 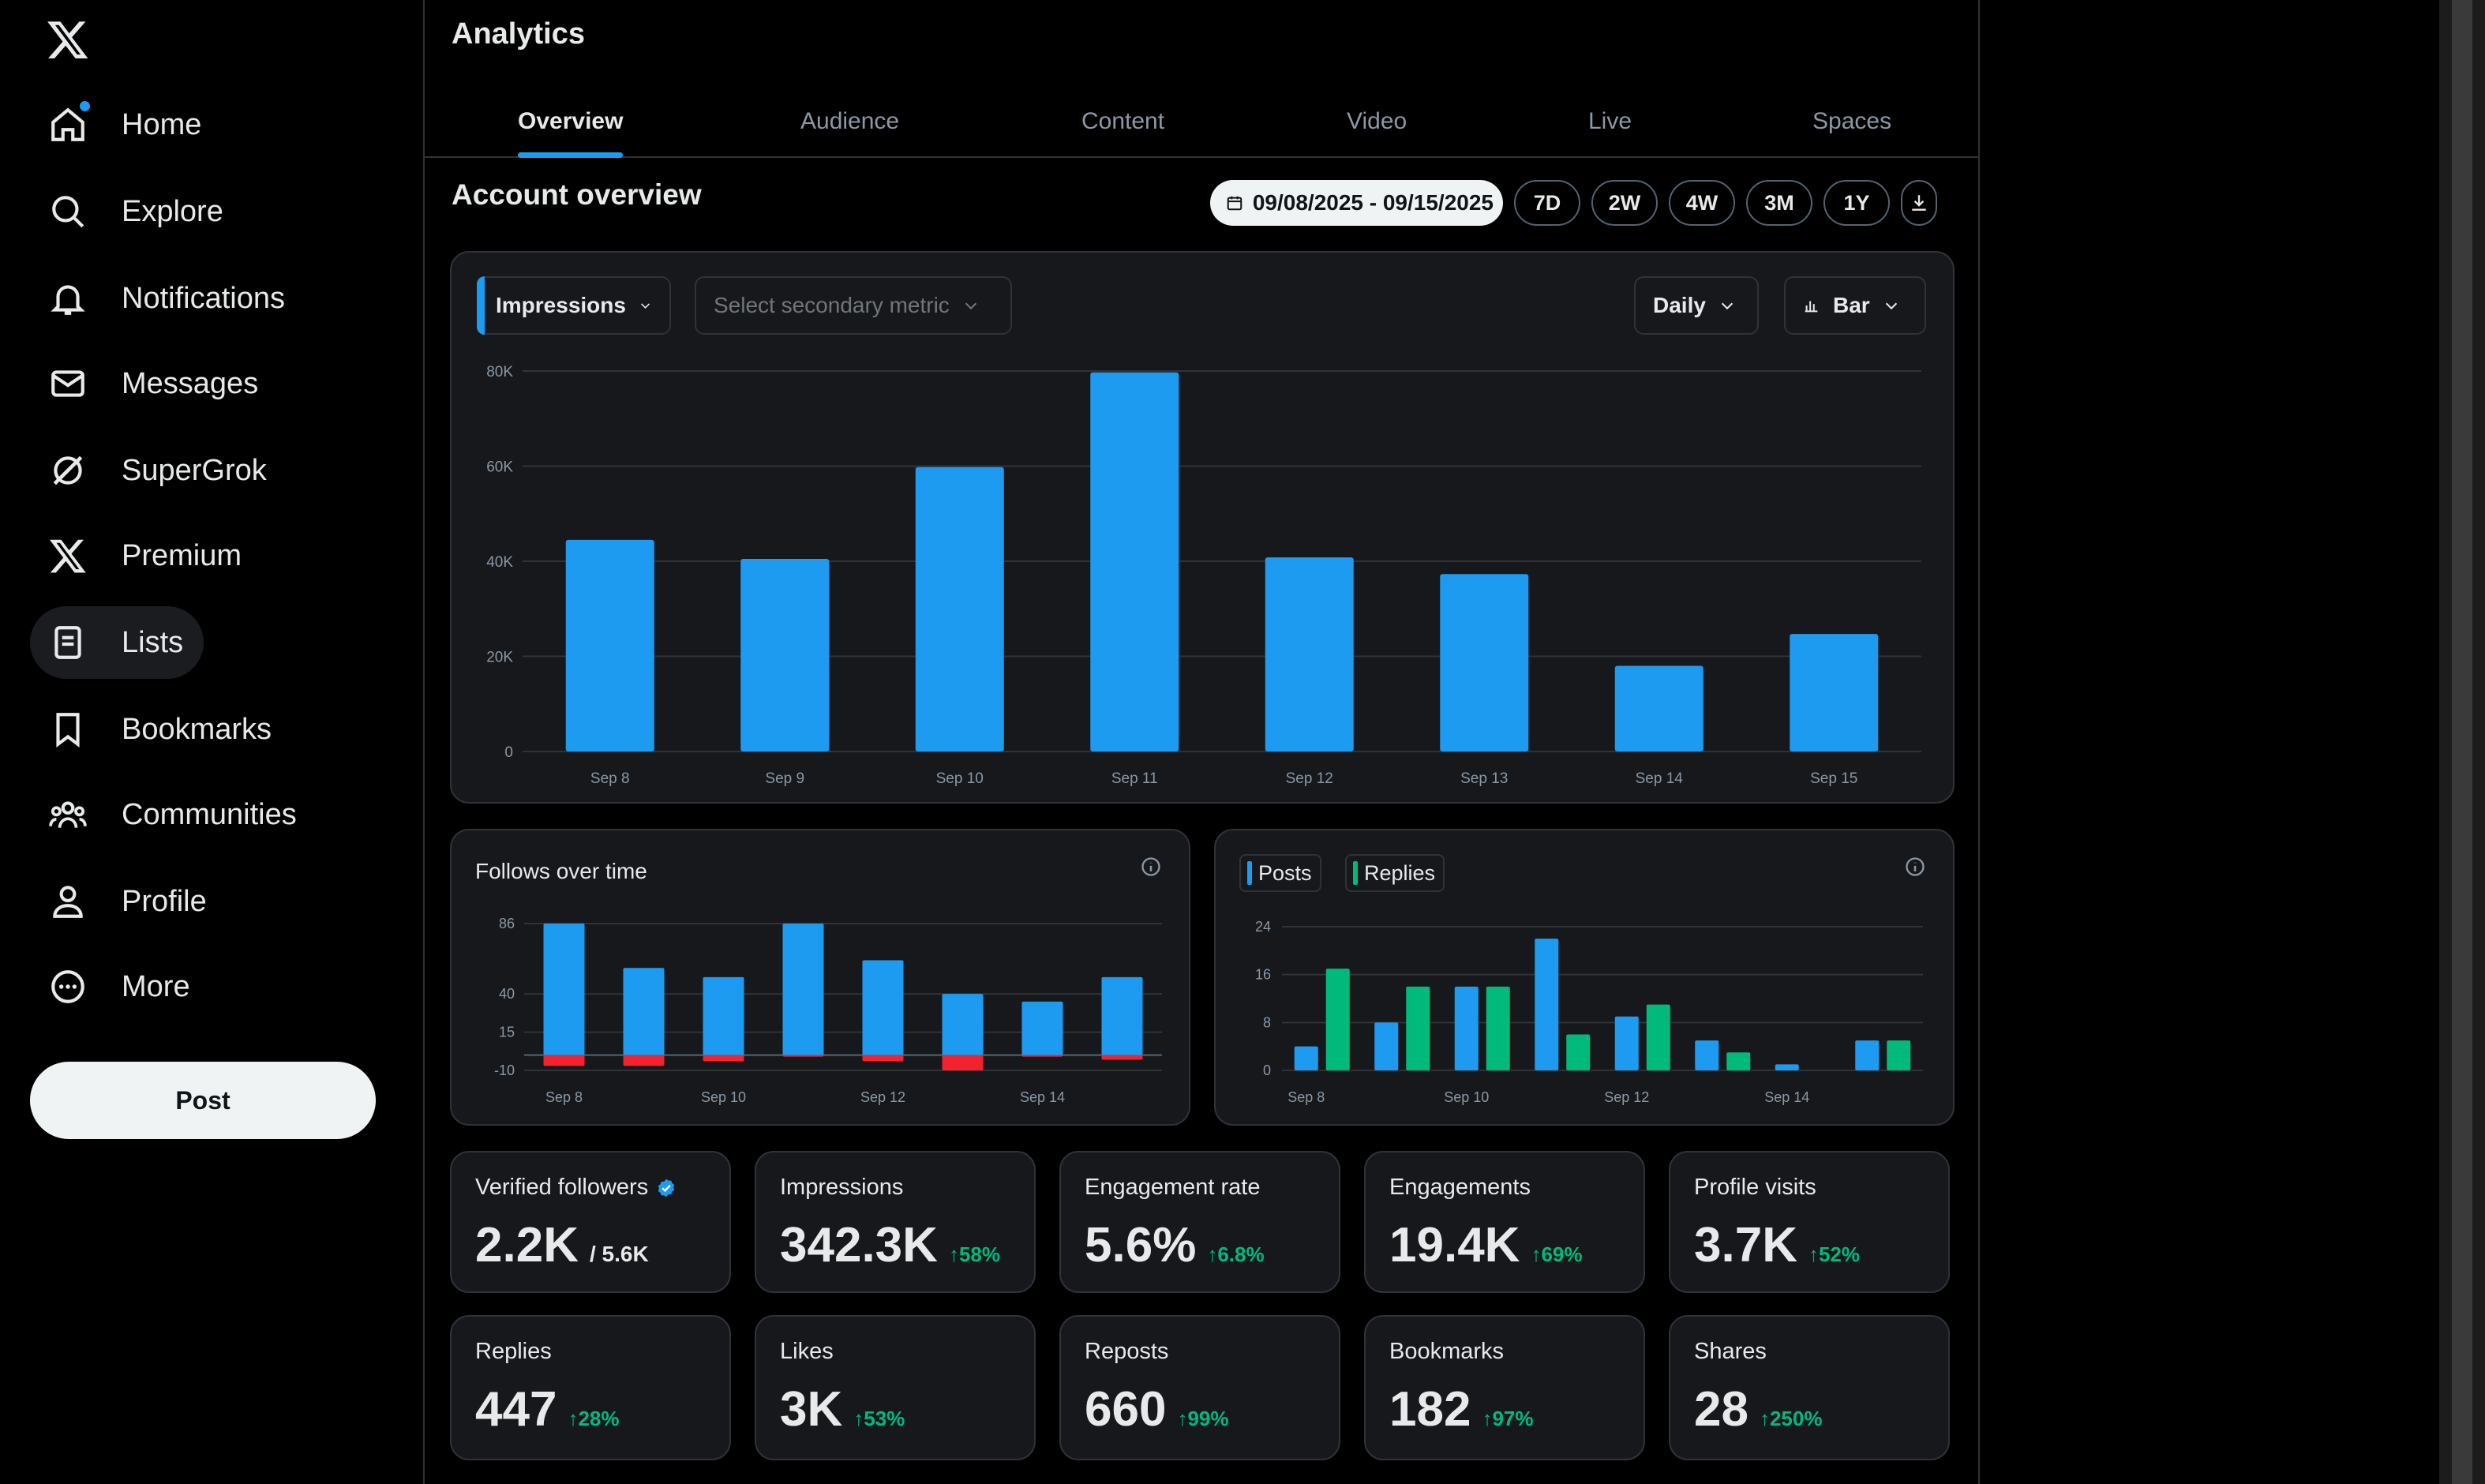 I want to click on y-tick-label: 16, so click(x=1263, y=975).